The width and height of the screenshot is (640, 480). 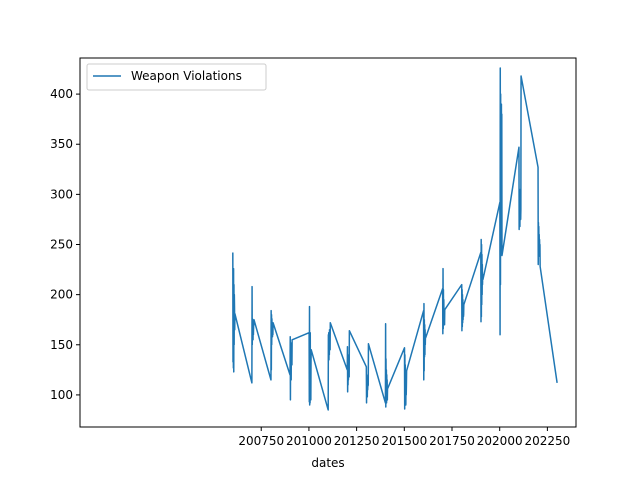 What do you see at coordinates (61, 194) in the screenshot?
I see `y-tick-label: 300` at bounding box center [61, 194].